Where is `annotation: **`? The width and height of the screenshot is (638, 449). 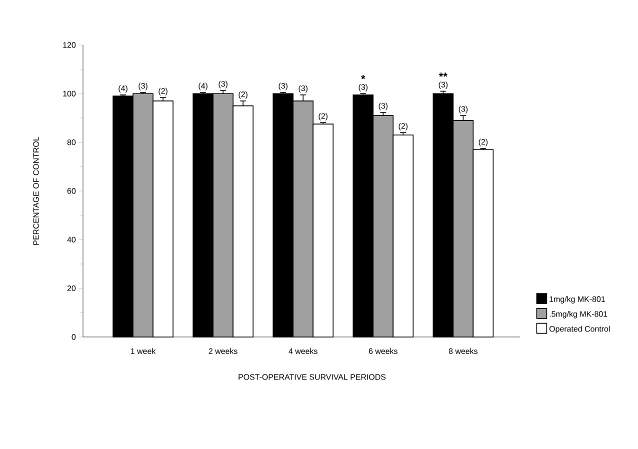 annotation: ** is located at coordinates (443, 74).